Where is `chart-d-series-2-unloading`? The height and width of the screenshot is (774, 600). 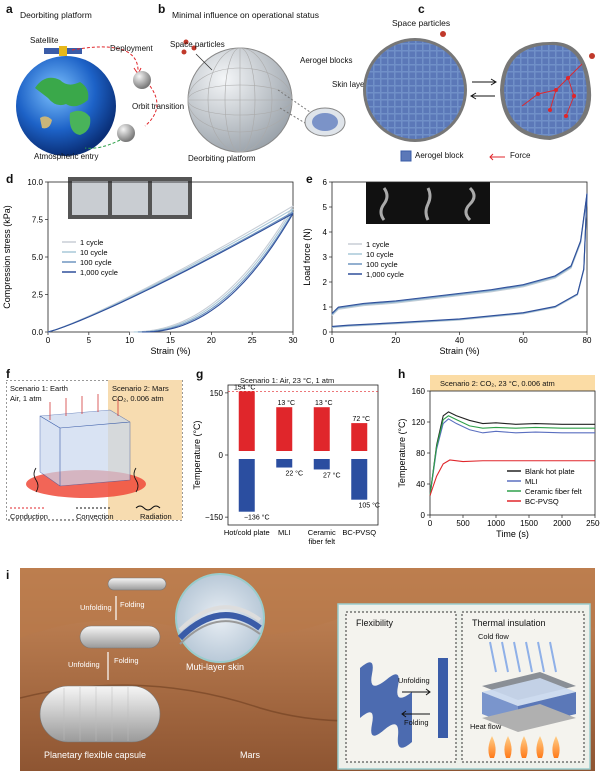 chart-d-series-2-unloading is located at coordinates (215, 272).